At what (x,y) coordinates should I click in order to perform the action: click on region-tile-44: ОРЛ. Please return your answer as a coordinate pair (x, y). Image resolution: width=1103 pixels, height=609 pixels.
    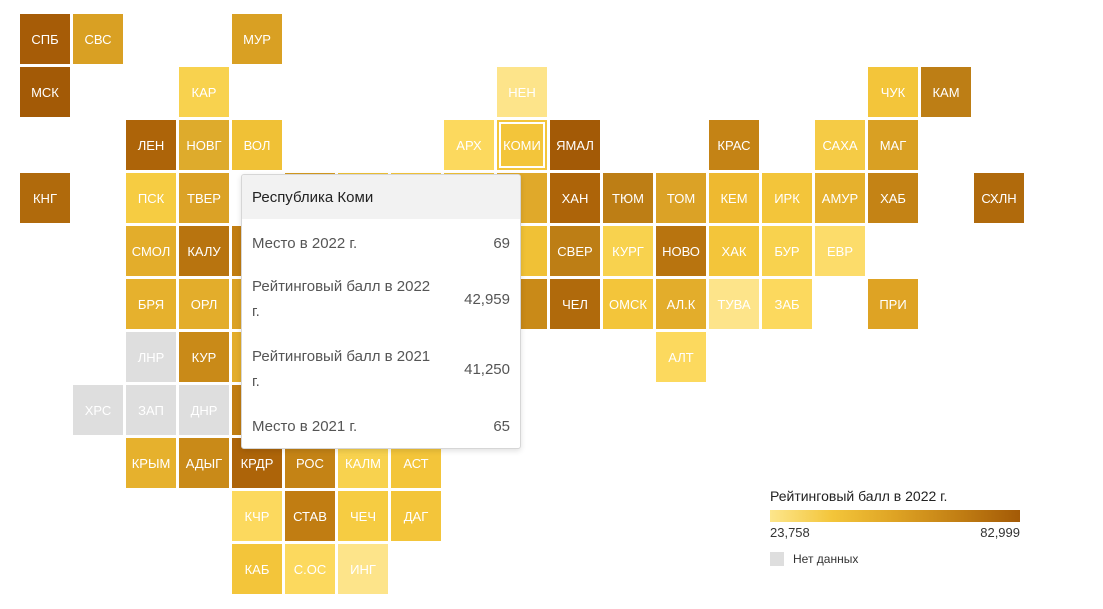
    Looking at the image, I should click on (204, 304).